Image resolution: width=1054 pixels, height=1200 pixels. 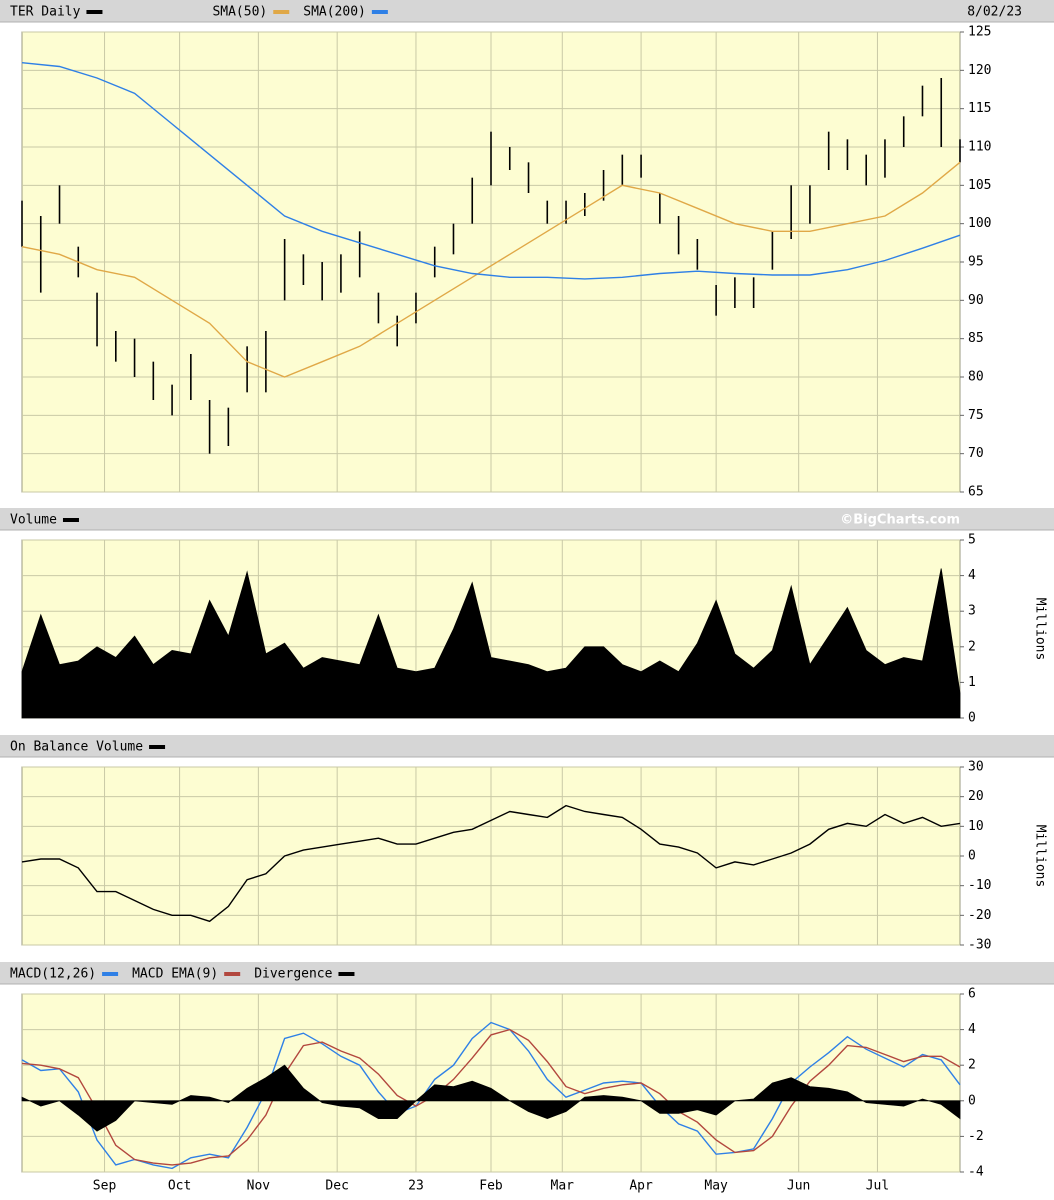 I want to click on y-tick-label: 80, so click(x=976, y=377).